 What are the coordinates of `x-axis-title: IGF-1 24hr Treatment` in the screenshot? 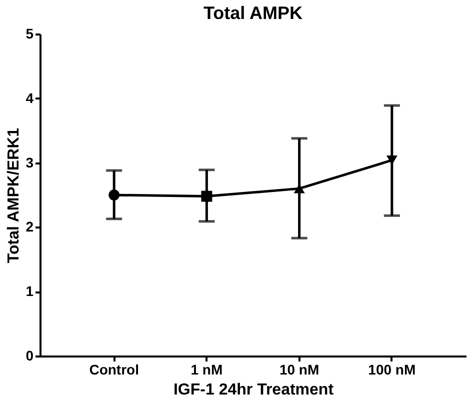 It's located at (253, 390).